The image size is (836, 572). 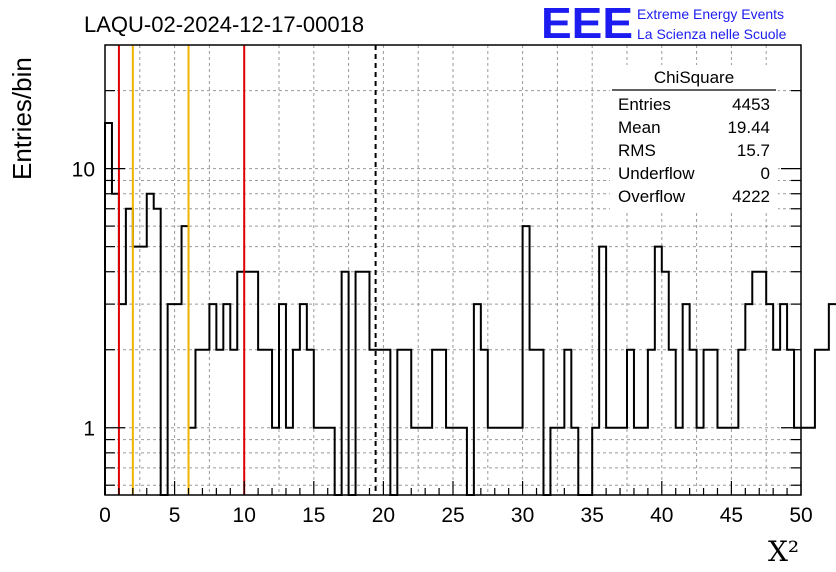 I want to click on stats-value: 0, so click(x=765, y=173).